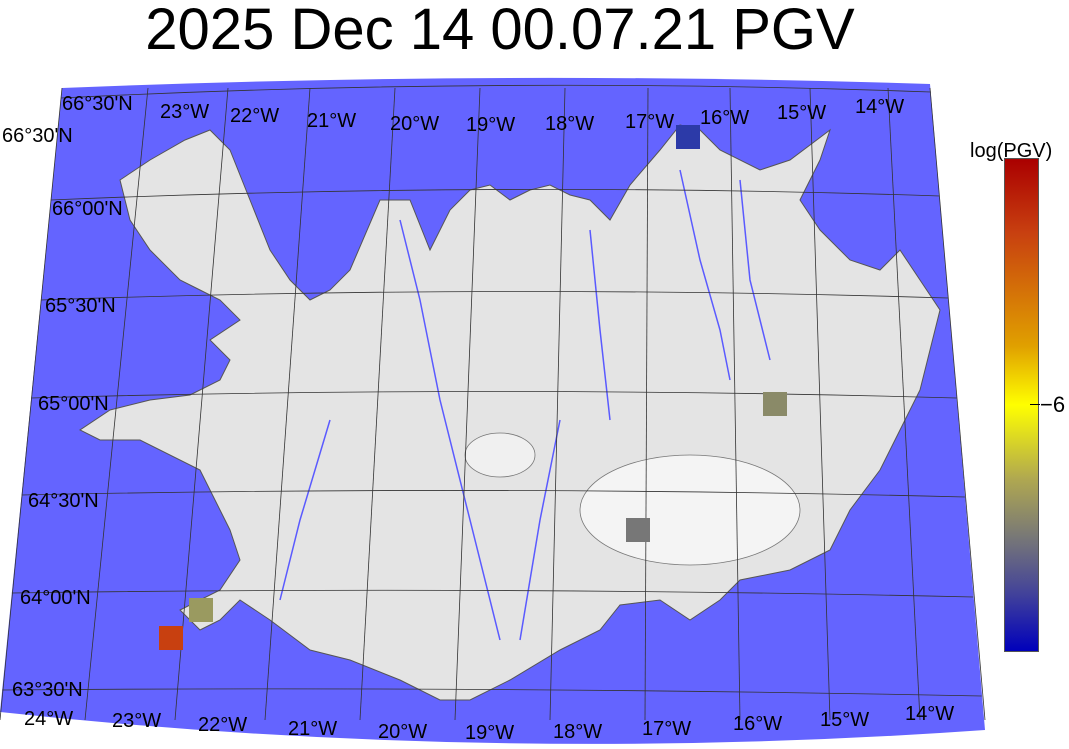 This screenshot has height=749, width=1069. Describe the element at coordinates (201, 610) in the screenshot. I see `station-marker-reykjanes` at that location.